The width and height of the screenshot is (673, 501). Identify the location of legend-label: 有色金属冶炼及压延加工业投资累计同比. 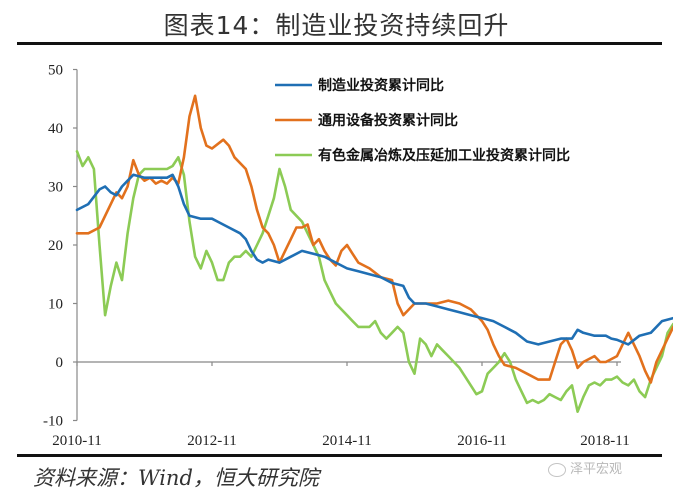
(444, 155).